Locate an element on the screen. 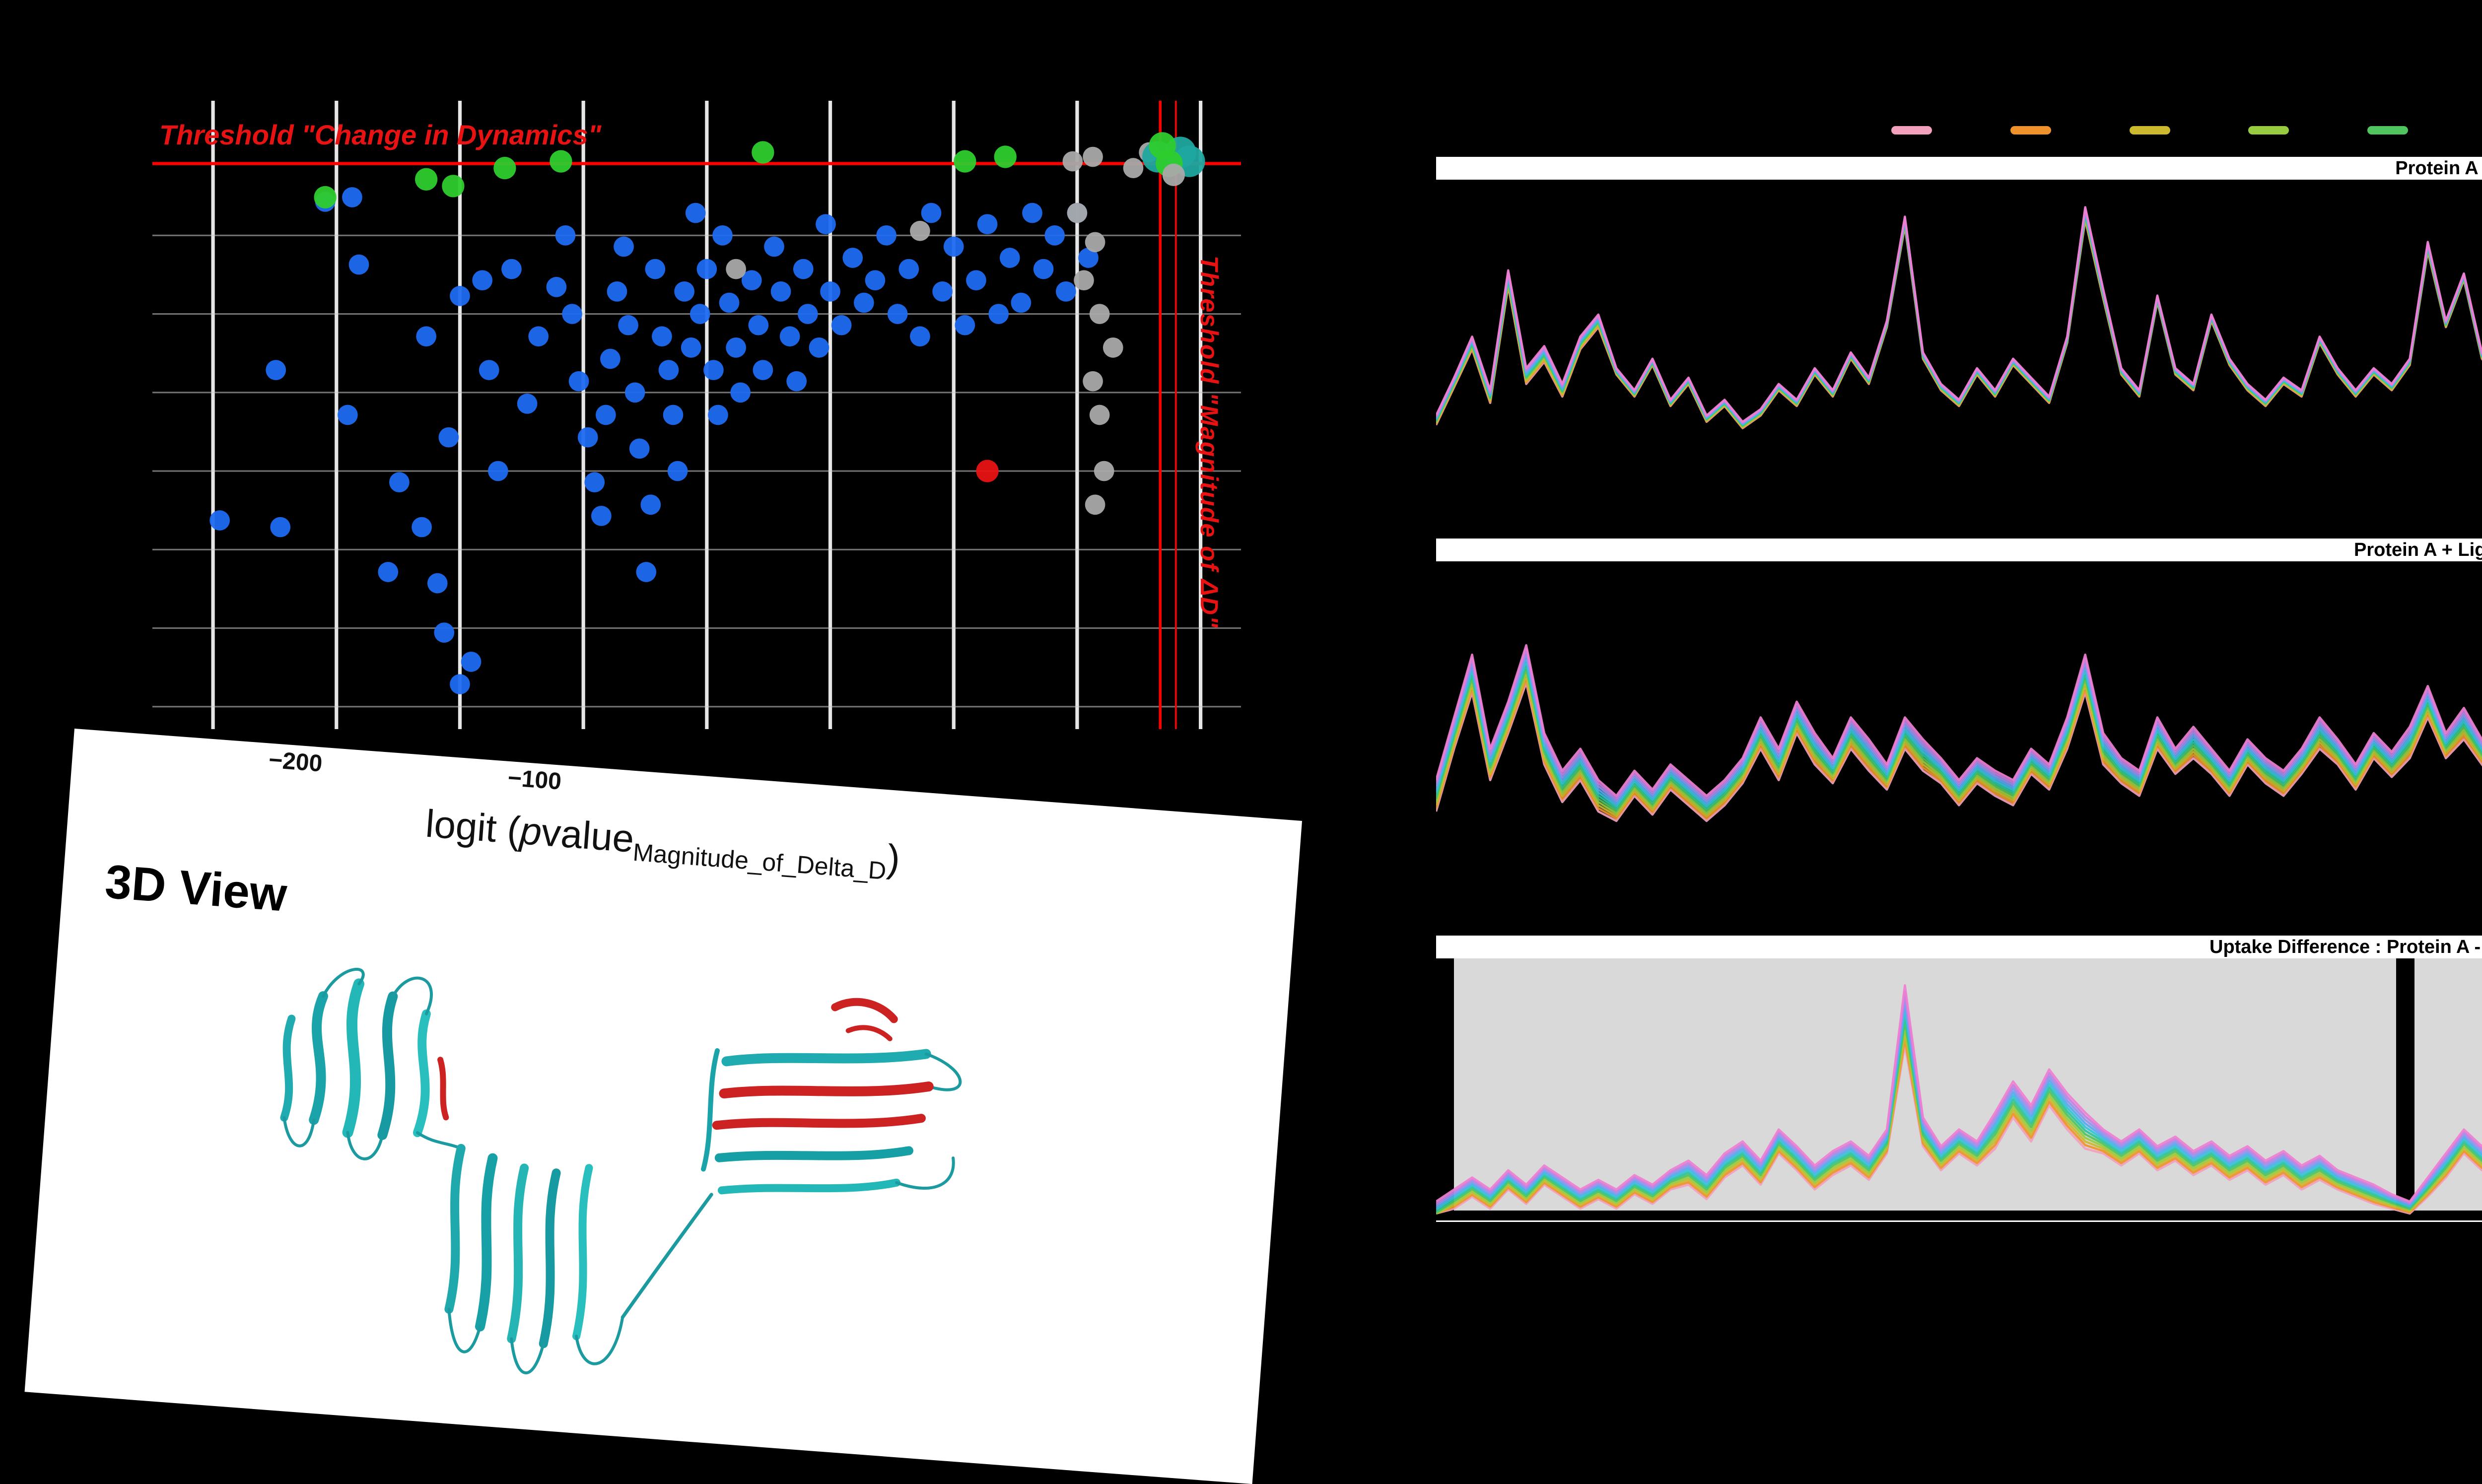 The image size is (2482, 1484). protein-structure is located at coordinates (619, 1193).